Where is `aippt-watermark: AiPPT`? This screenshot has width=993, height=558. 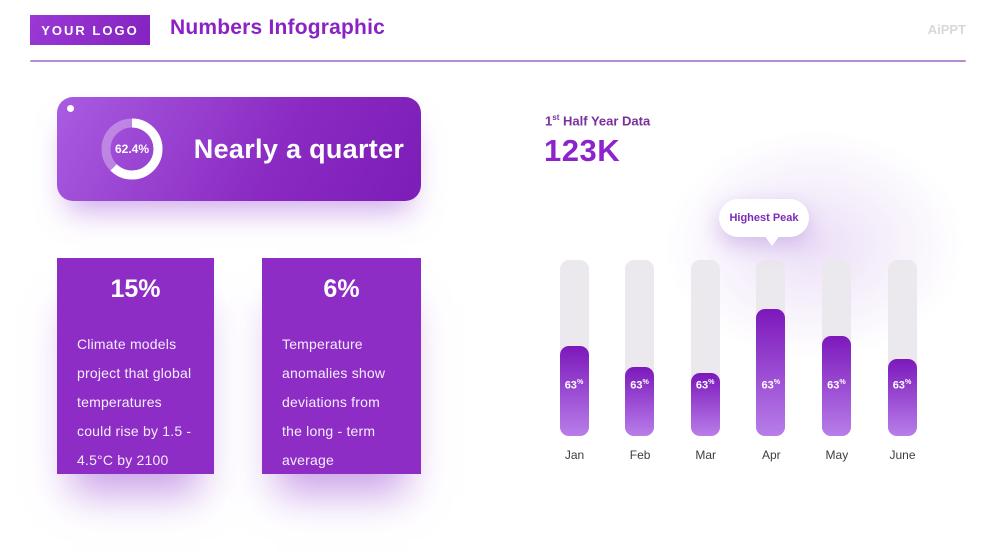
aippt-watermark: AiPPT is located at coordinates (946, 29).